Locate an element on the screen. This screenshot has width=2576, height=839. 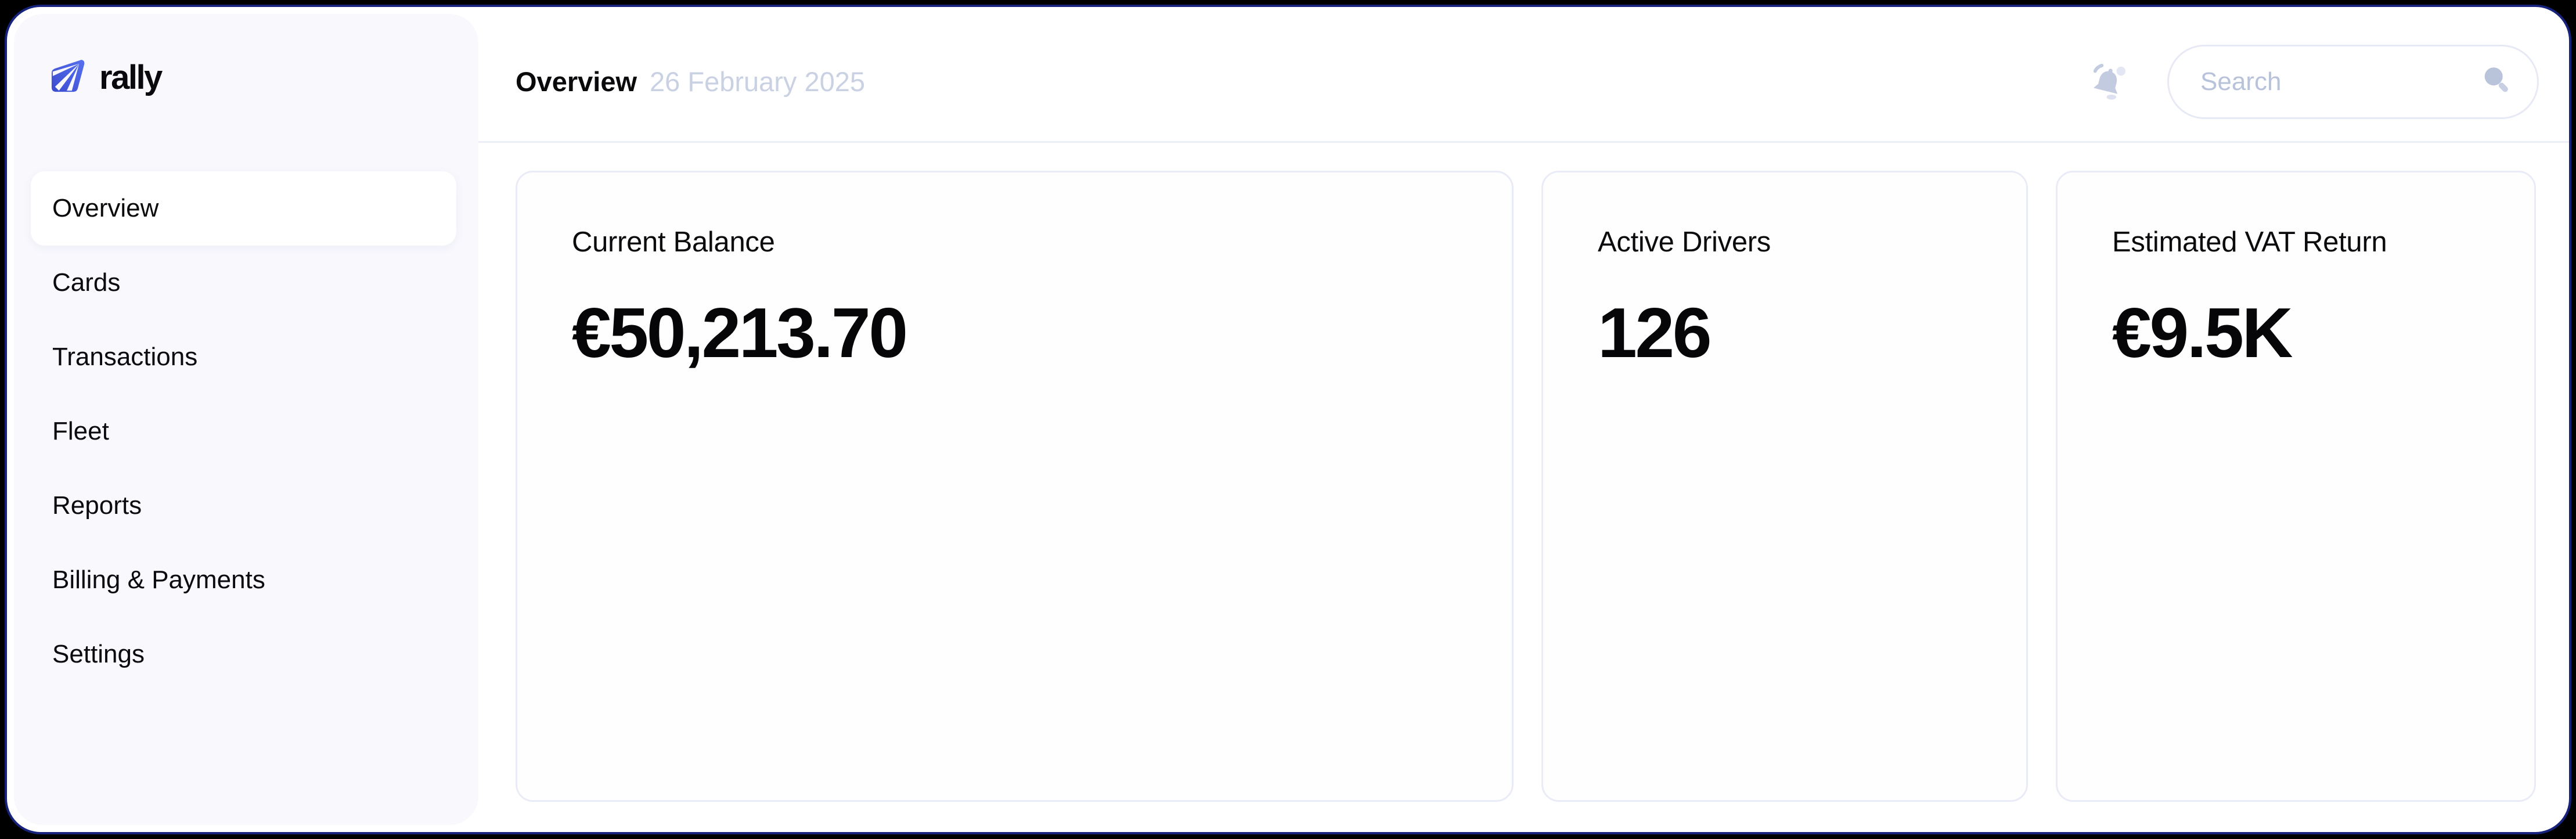
logo-text: rally is located at coordinates (131, 77).